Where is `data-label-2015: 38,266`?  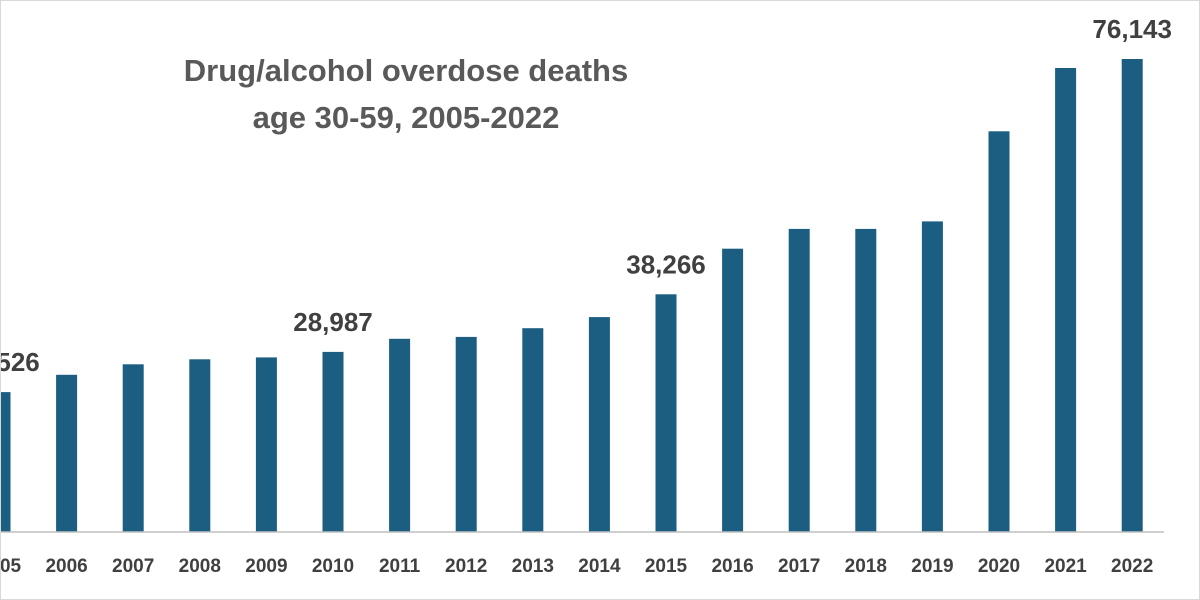 data-label-2015: 38,266 is located at coordinates (666, 264).